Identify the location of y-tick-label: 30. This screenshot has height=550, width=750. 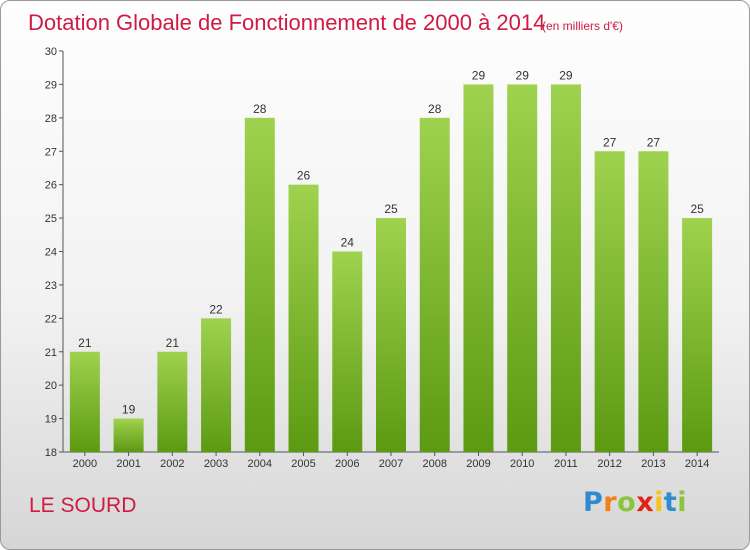
(51, 52).